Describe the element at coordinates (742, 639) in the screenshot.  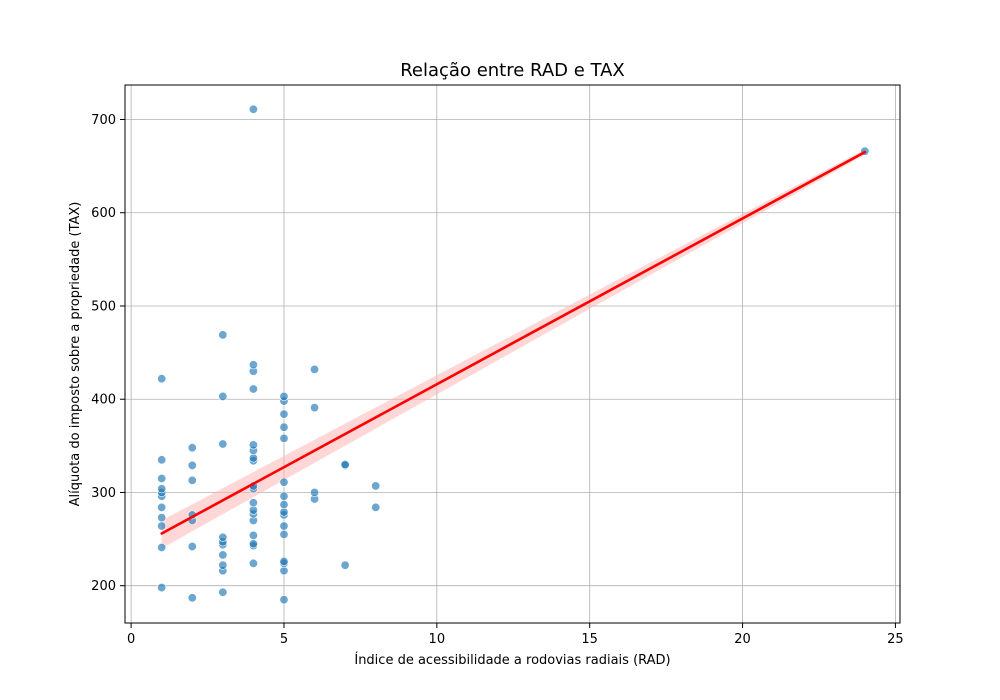
I see `x-tick-label: 20` at that location.